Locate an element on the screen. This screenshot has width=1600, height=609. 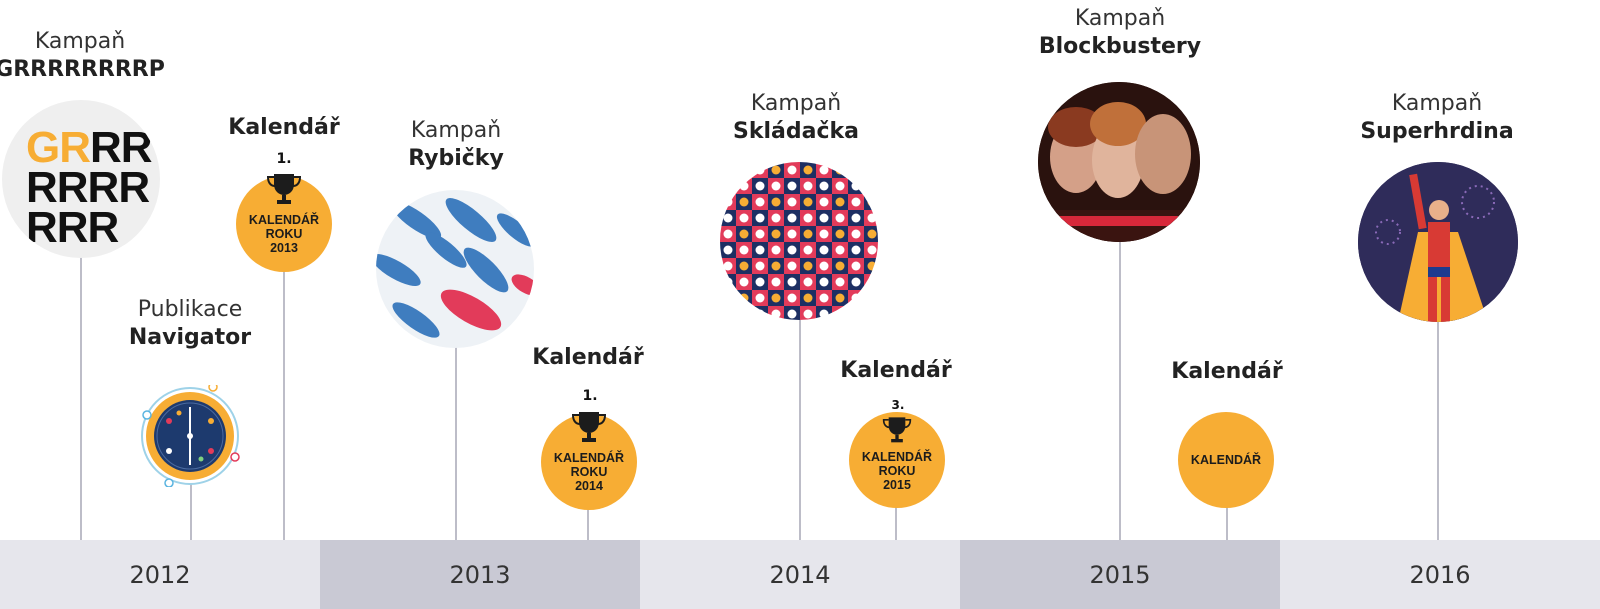
calendar-award-badge-2014: KALENDÁŘ ROKU 2014 is located at coordinates (589, 461).